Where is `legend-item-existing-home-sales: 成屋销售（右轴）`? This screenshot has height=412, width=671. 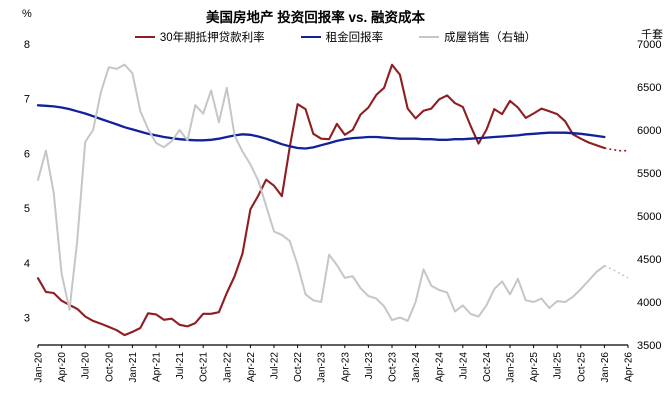 legend-item-existing-home-sales: 成屋销售（右轴） is located at coordinates (477, 37).